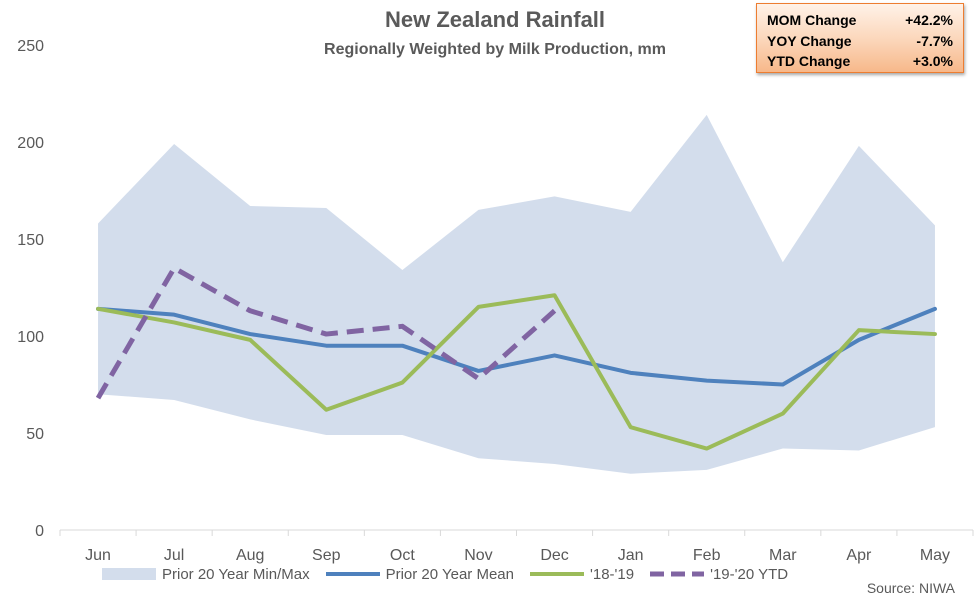 The width and height of the screenshot is (975, 601). Describe the element at coordinates (932, 61) in the screenshot. I see `stat-value: +3.0%` at that location.